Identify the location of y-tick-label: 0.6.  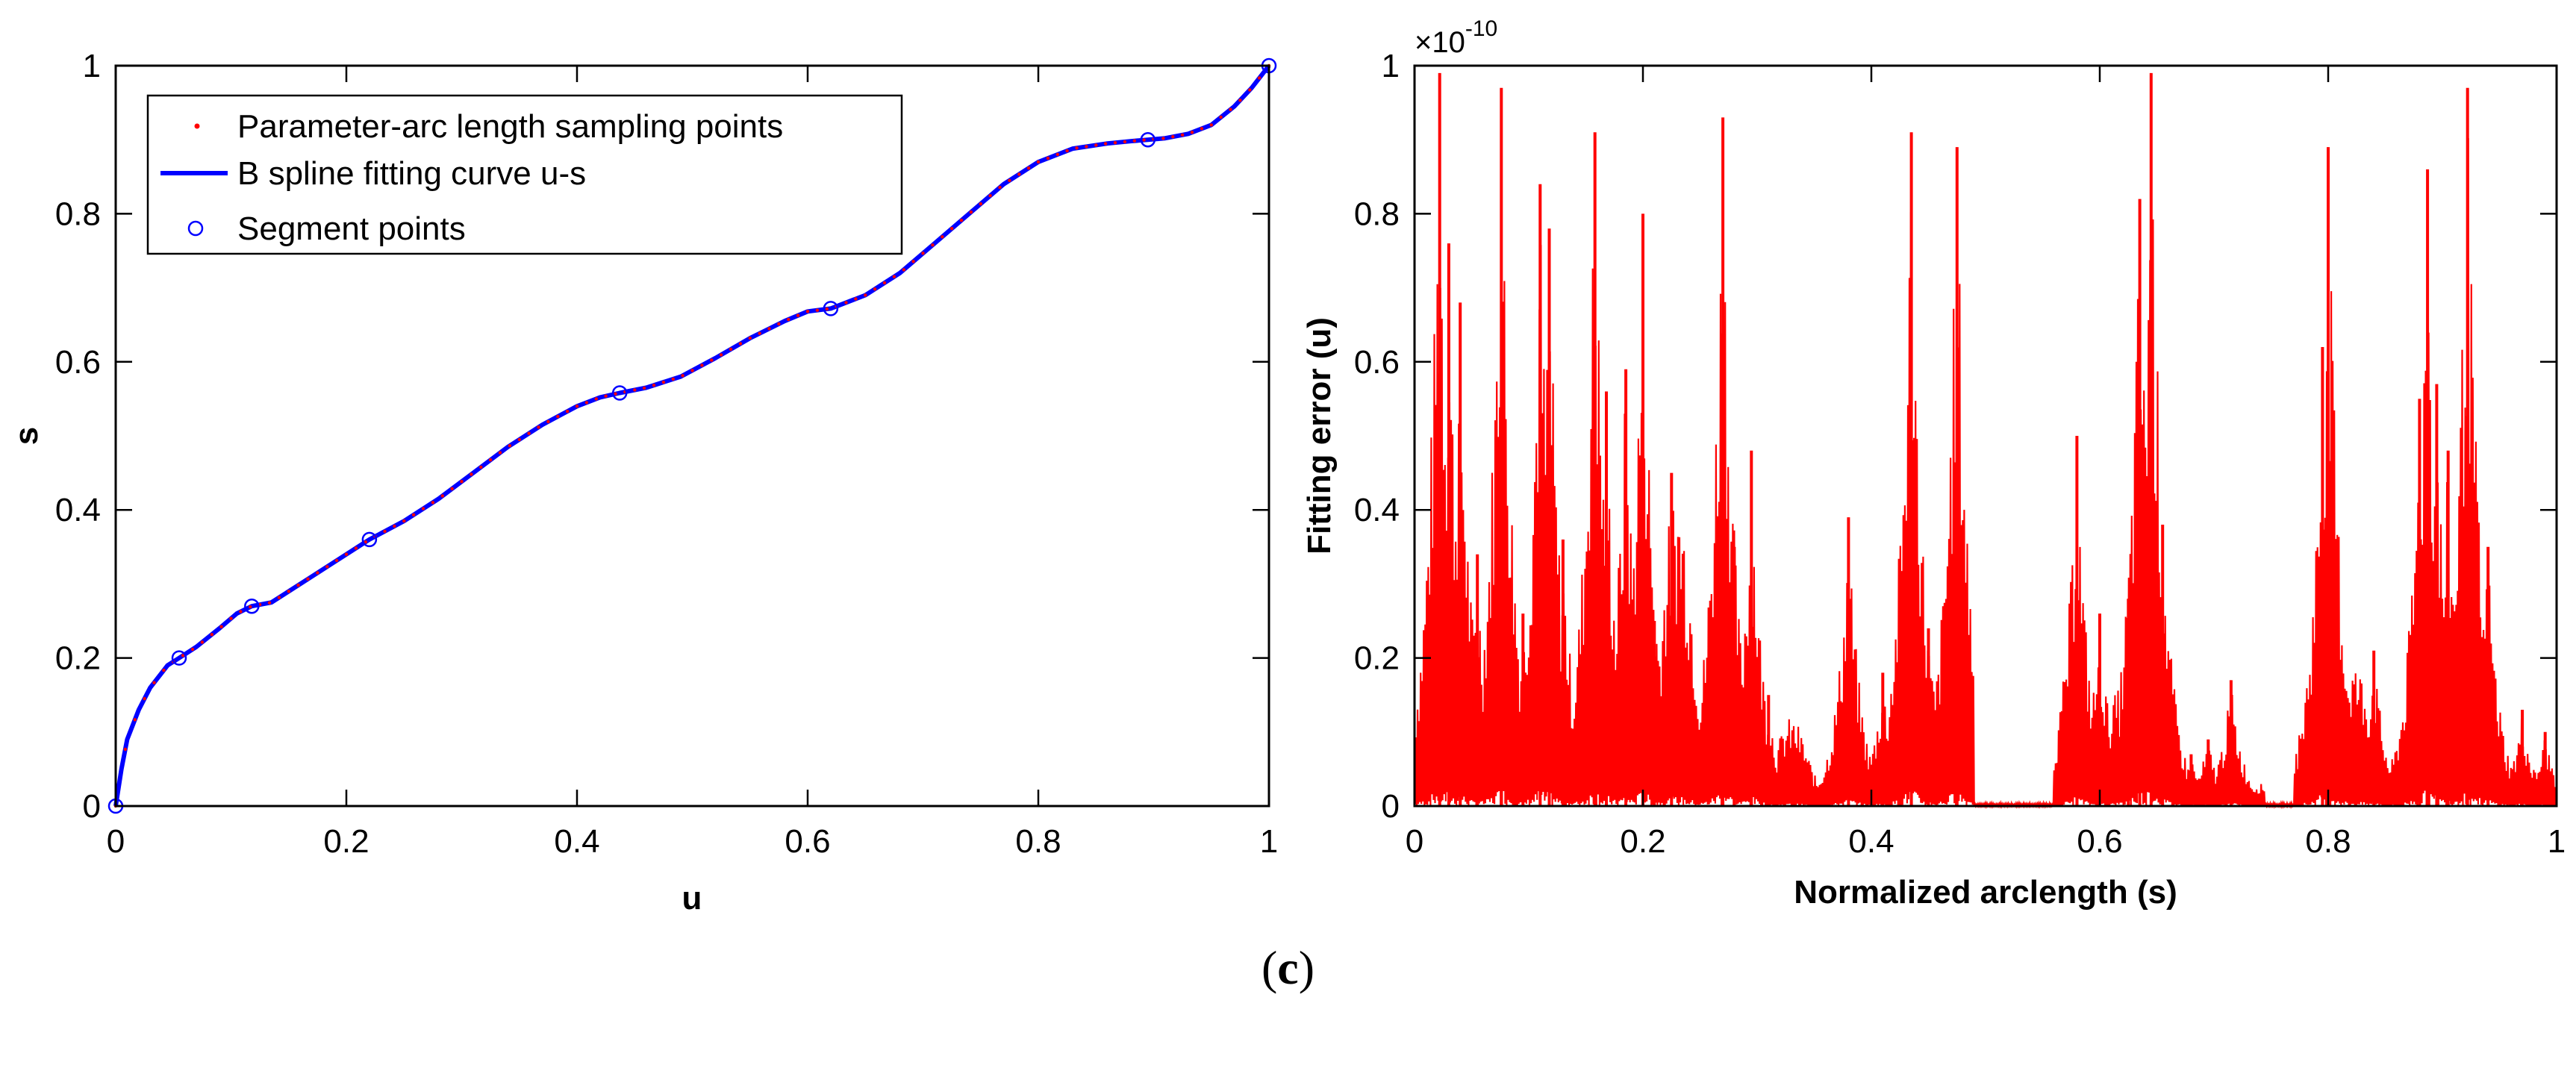
(78, 362).